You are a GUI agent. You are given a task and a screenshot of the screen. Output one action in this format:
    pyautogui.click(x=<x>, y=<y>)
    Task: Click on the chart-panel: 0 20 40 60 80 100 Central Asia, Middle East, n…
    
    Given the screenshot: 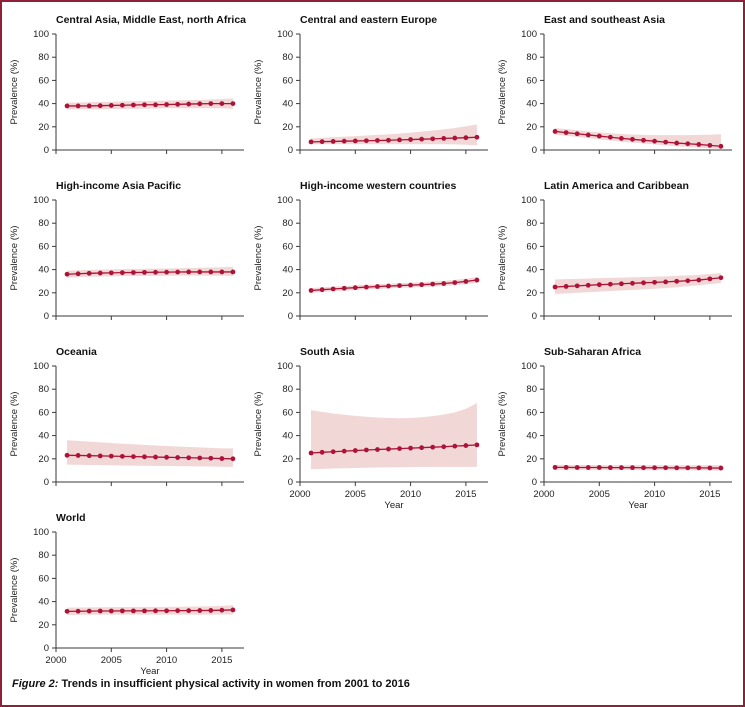 What is the action you would take?
    pyautogui.click(x=128, y=93)
    